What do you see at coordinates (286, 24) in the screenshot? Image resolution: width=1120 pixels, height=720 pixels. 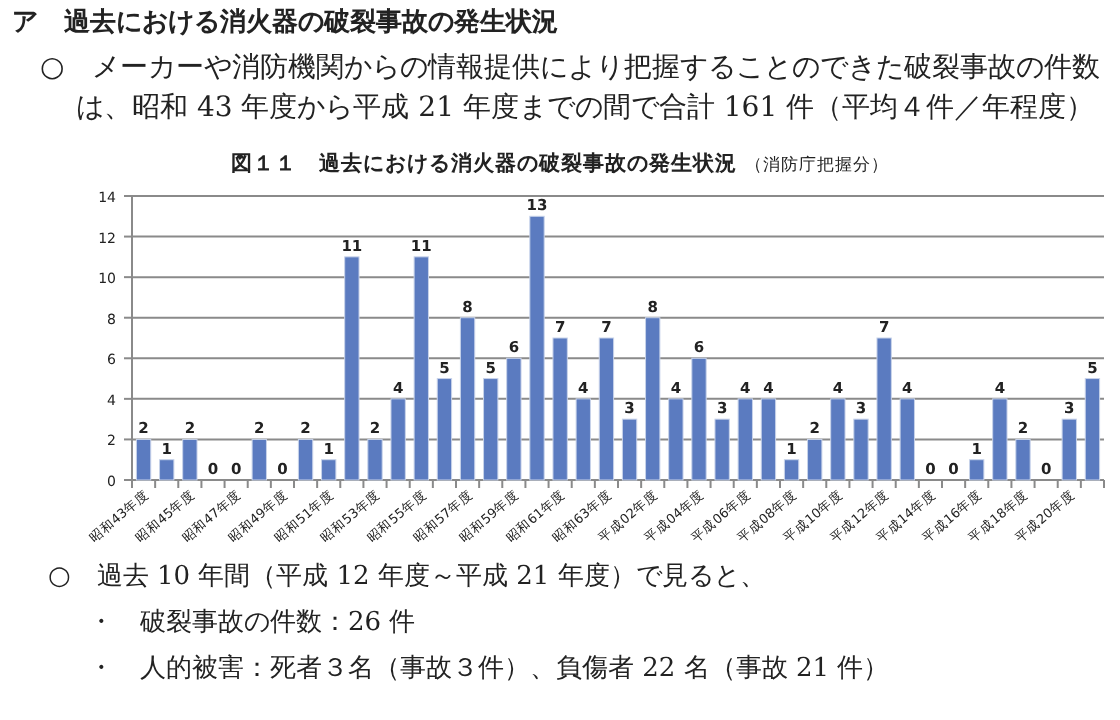 I see `text: ア 過去における消火器の破裂事故の発生状況` at bounding box center [286, 24].